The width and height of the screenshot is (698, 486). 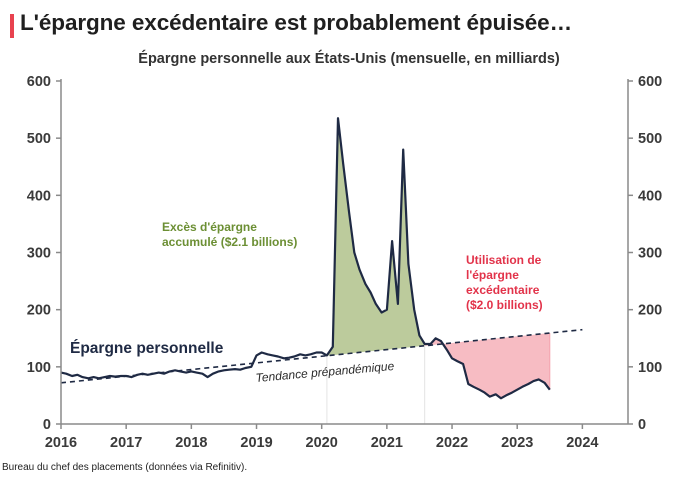 What do you see at coordinates (39, 368) in the screenshot?
I see `left-tick-label-100: 100` at bounding box center [39, 368].